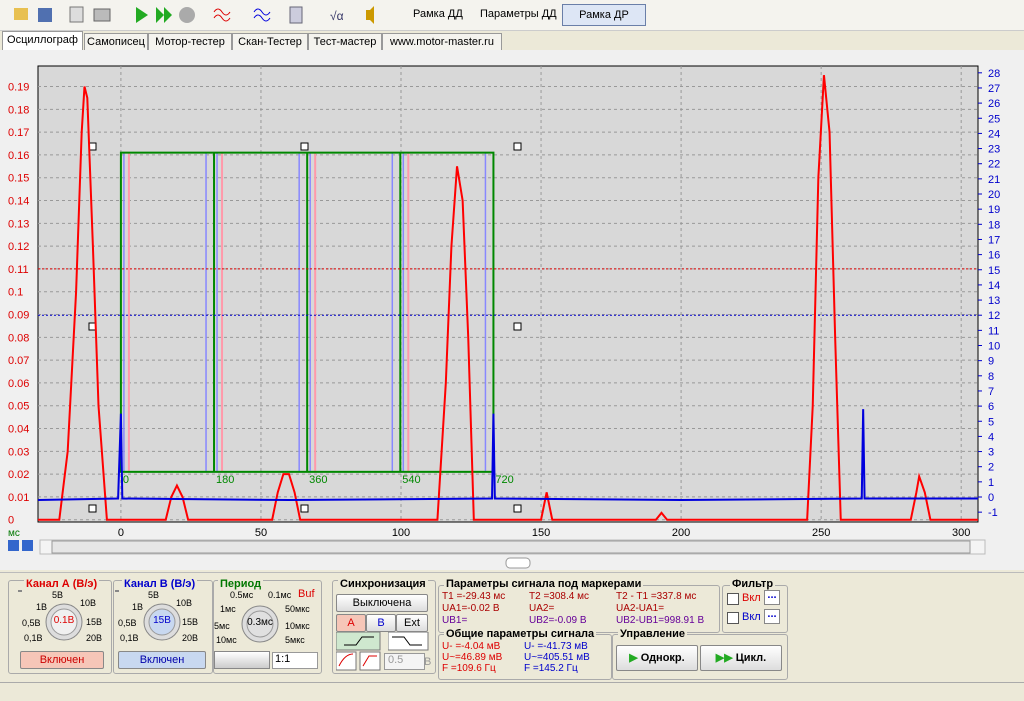 The image size is (1024, 701). I want to click on cycle-button: ▶▶ Цикл., so click(741, 658).